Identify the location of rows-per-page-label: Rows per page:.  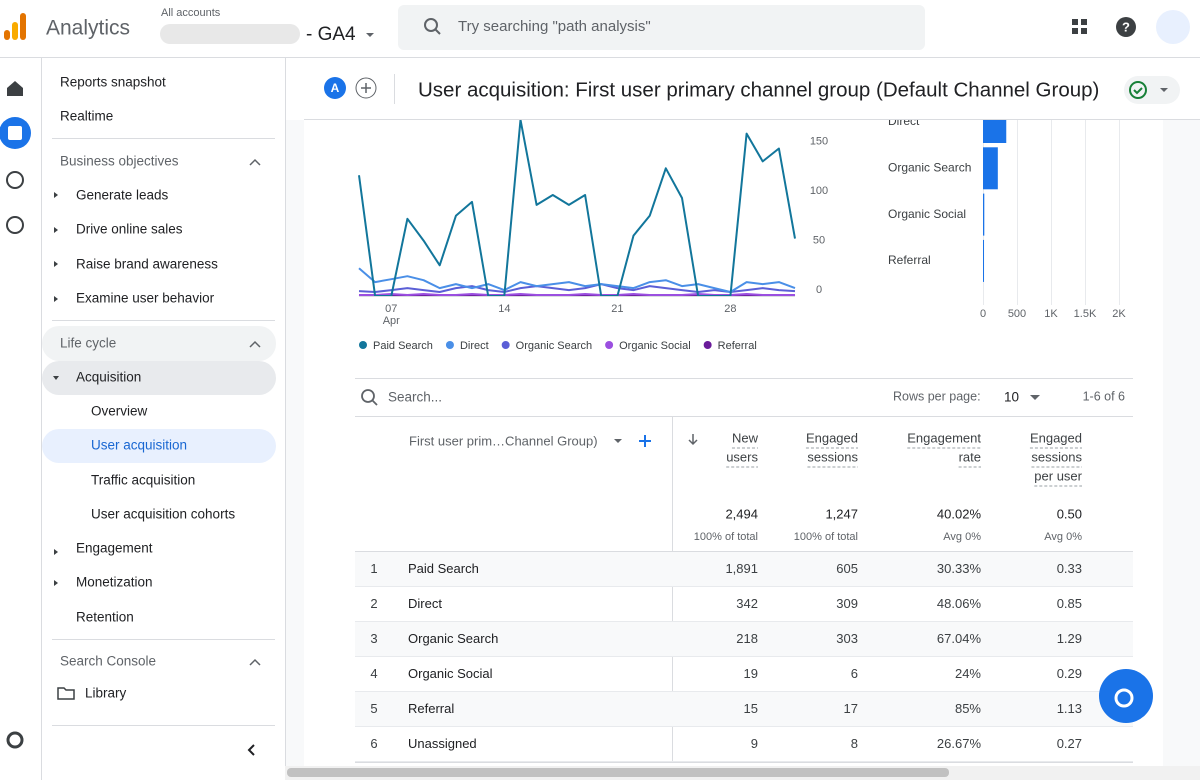
(937, 396).